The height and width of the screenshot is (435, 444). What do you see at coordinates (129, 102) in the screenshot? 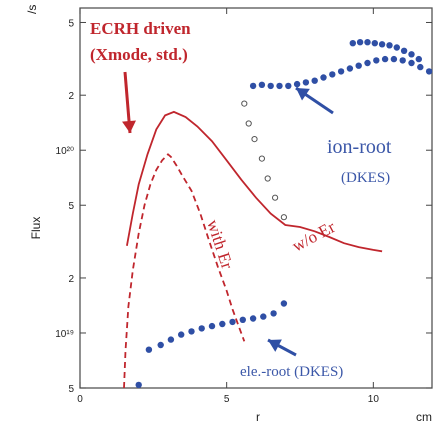
I see `arrow-ecrh` at bounding box center [129, 102].